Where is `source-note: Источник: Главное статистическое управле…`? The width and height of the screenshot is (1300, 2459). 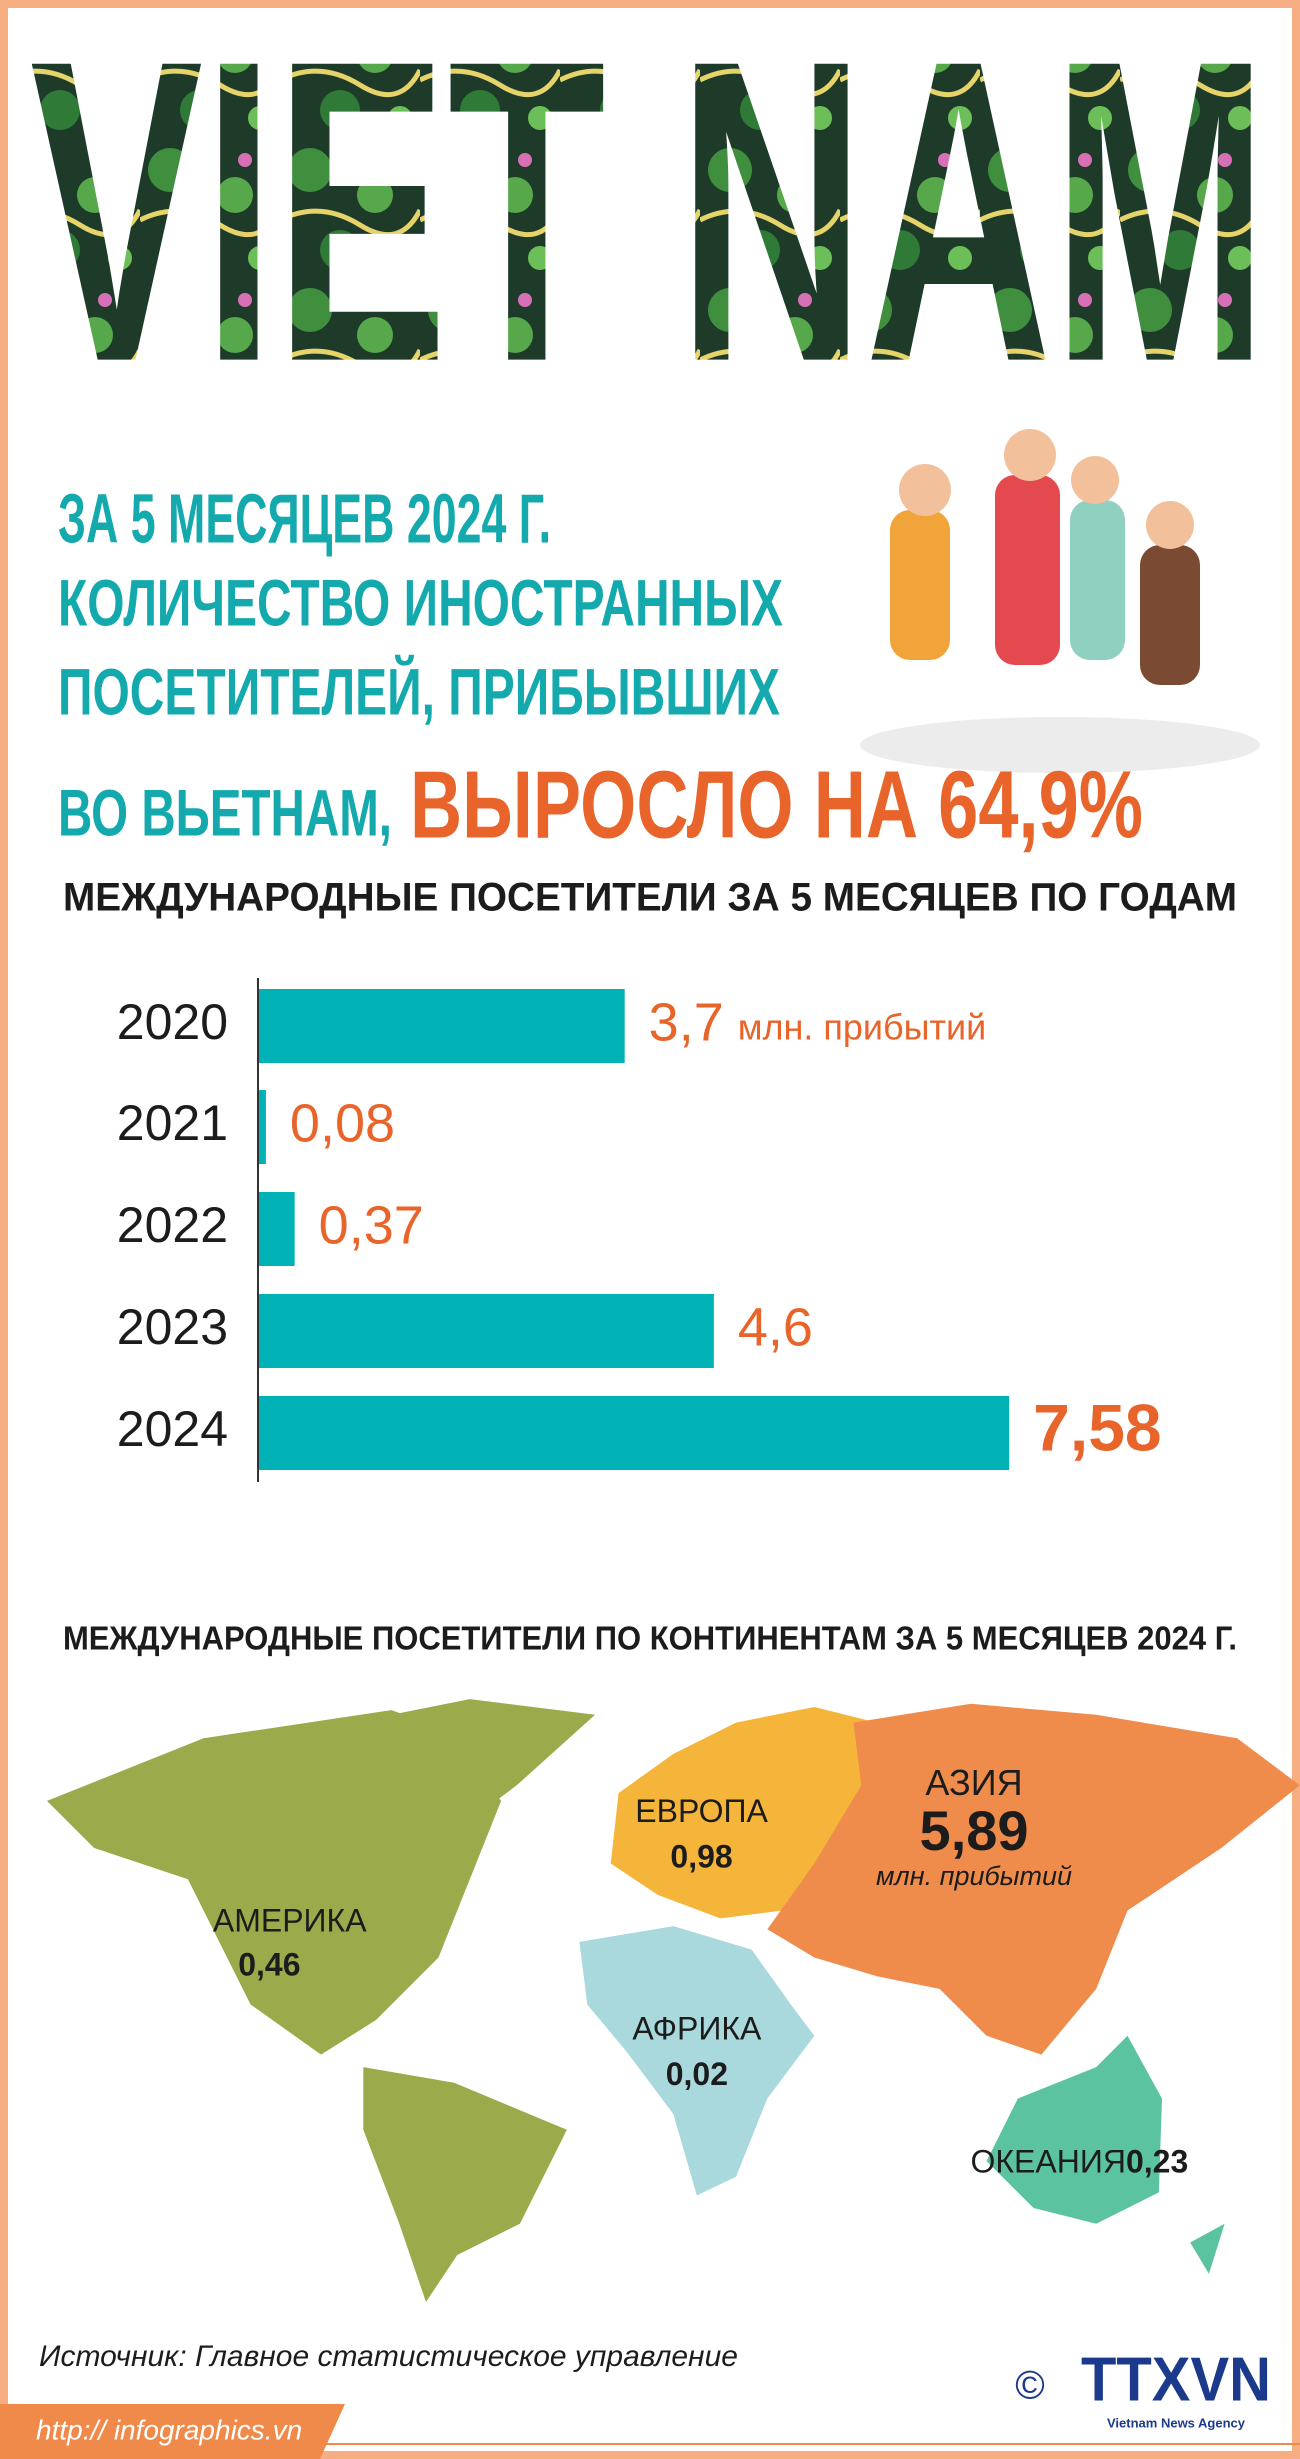
source-note: Источник: Главное статистическое управле… is located at coordinates (388, 2356).